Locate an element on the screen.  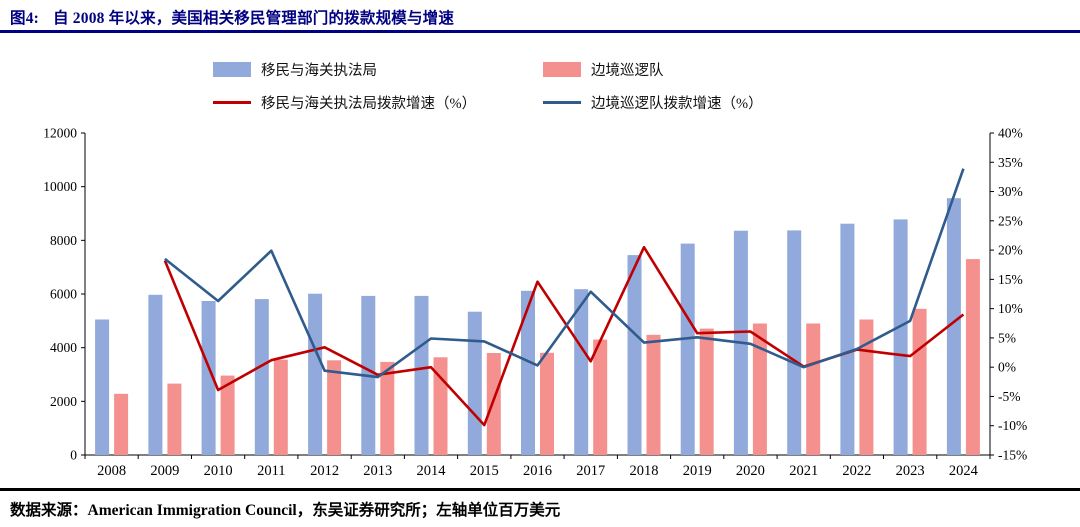
legend-item-bp-growth-line: 边境巡逻队拨款增速（%） is located at coordinates (653, 102).